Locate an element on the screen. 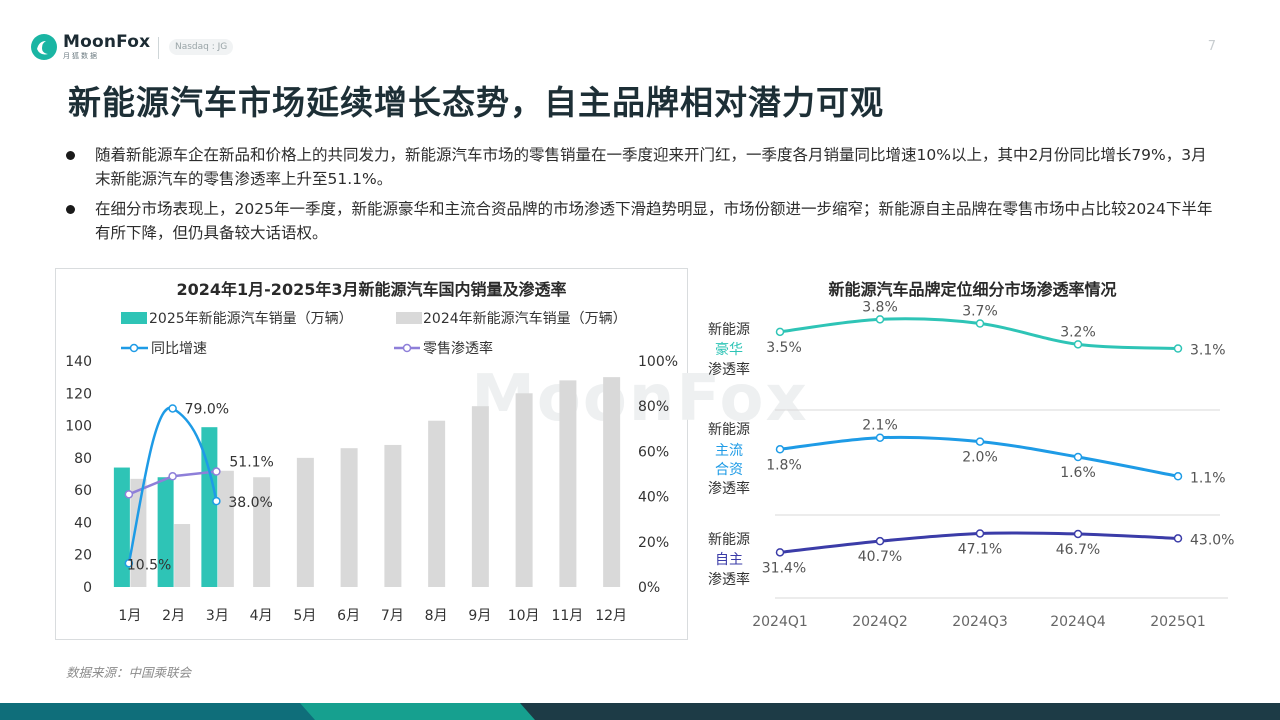  segment-data-label: 47.1% is located at coordinates (980, 549).